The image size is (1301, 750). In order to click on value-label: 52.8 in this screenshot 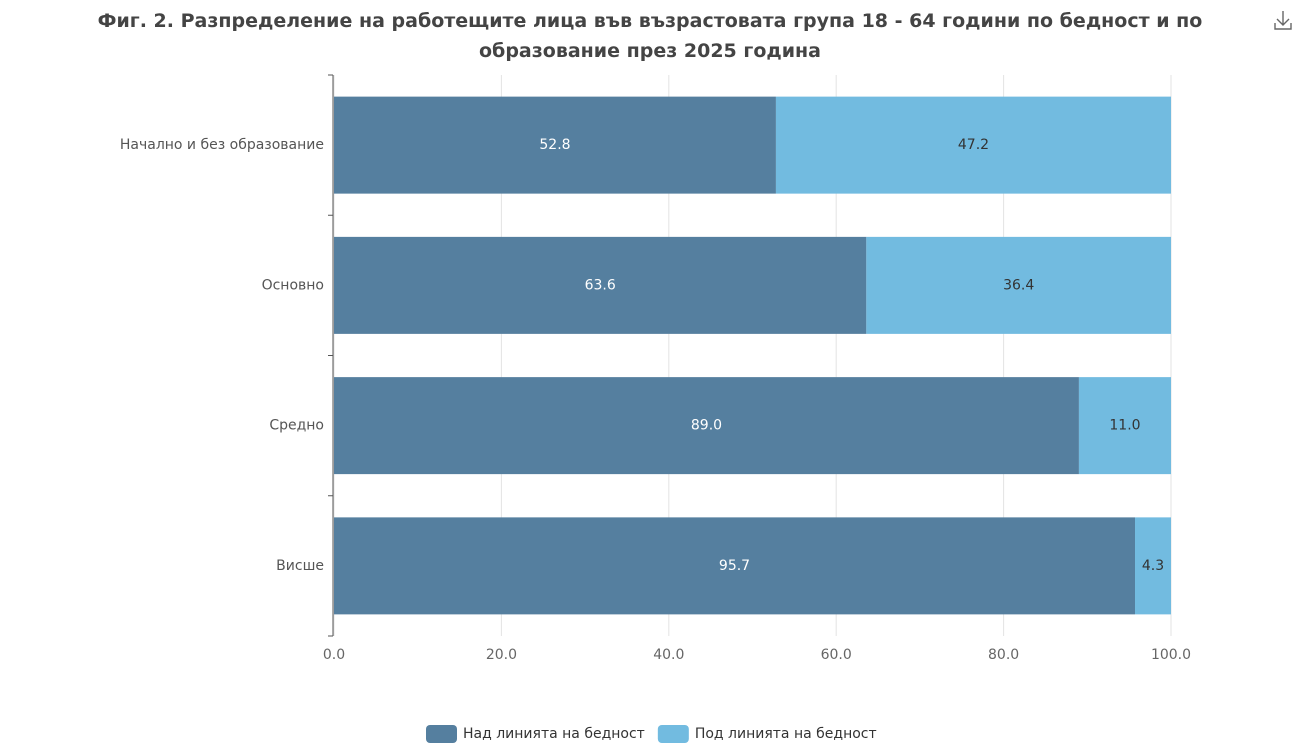, I will do `click(554, 145)`.